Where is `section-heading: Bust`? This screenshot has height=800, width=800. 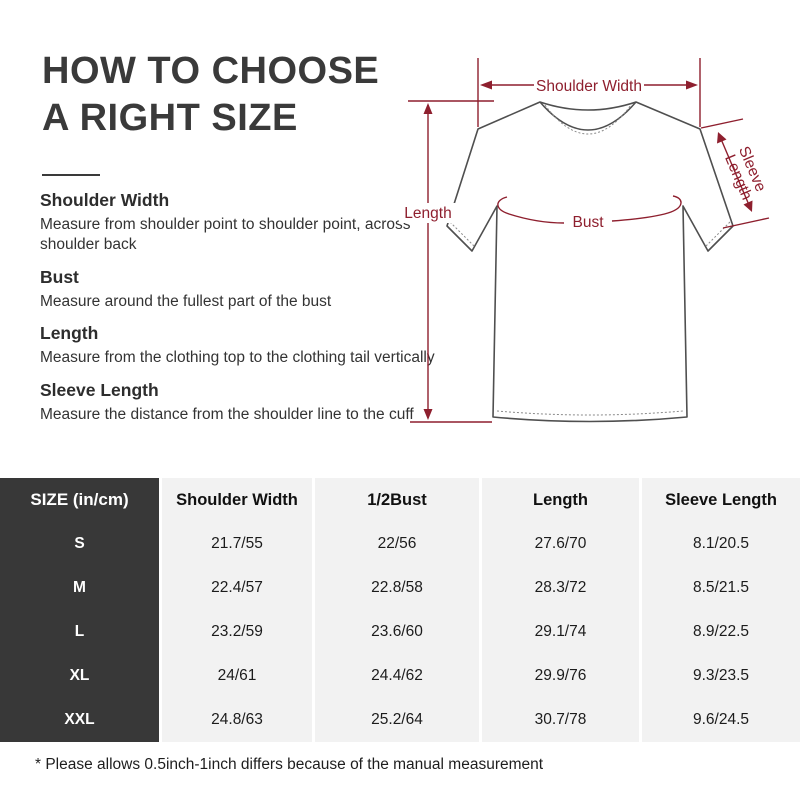 section-heading: Bust is located at coordinates (59, 276).